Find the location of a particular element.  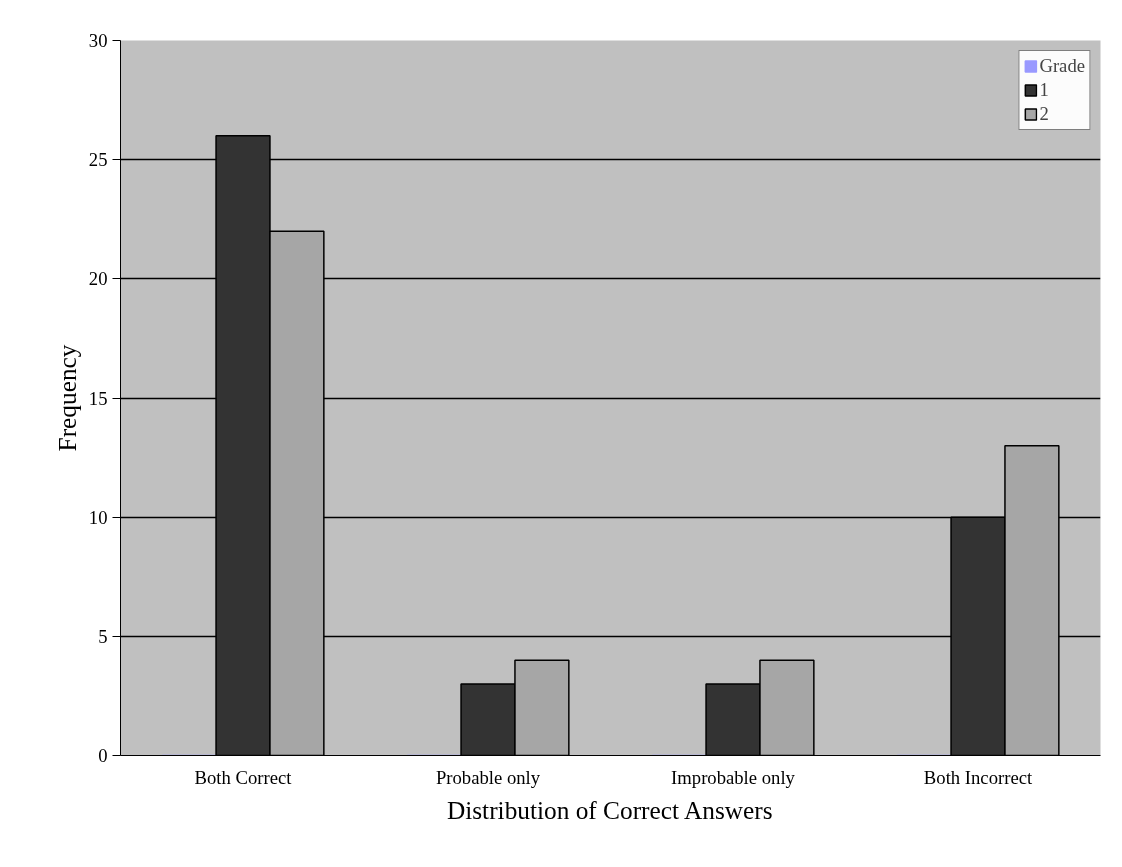

x-tick-label: Both Incorrect is located at coordinates (978, 777).